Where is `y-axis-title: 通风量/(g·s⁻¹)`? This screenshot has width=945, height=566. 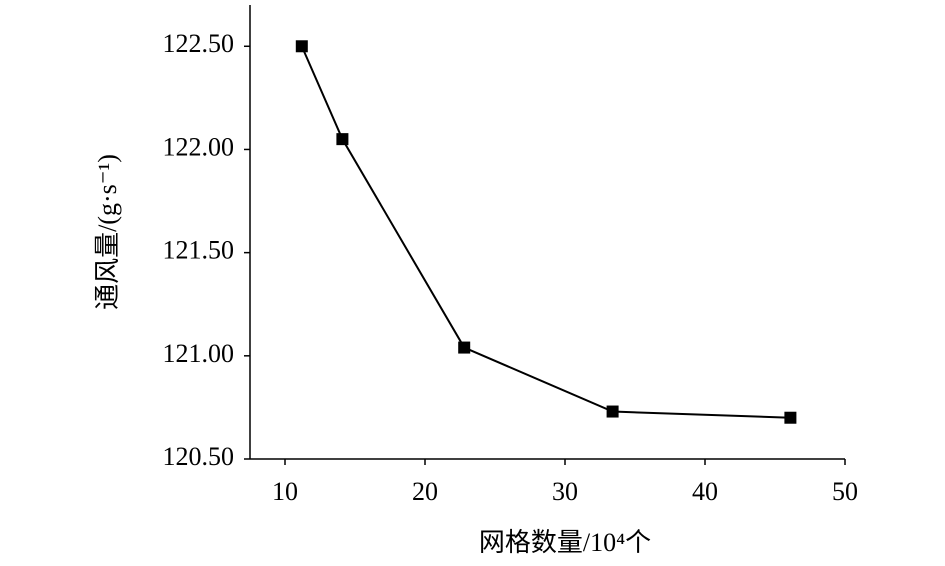 y-axis-title: 通风量/(g·s⁻¹) is located at coordinates (107, 232).